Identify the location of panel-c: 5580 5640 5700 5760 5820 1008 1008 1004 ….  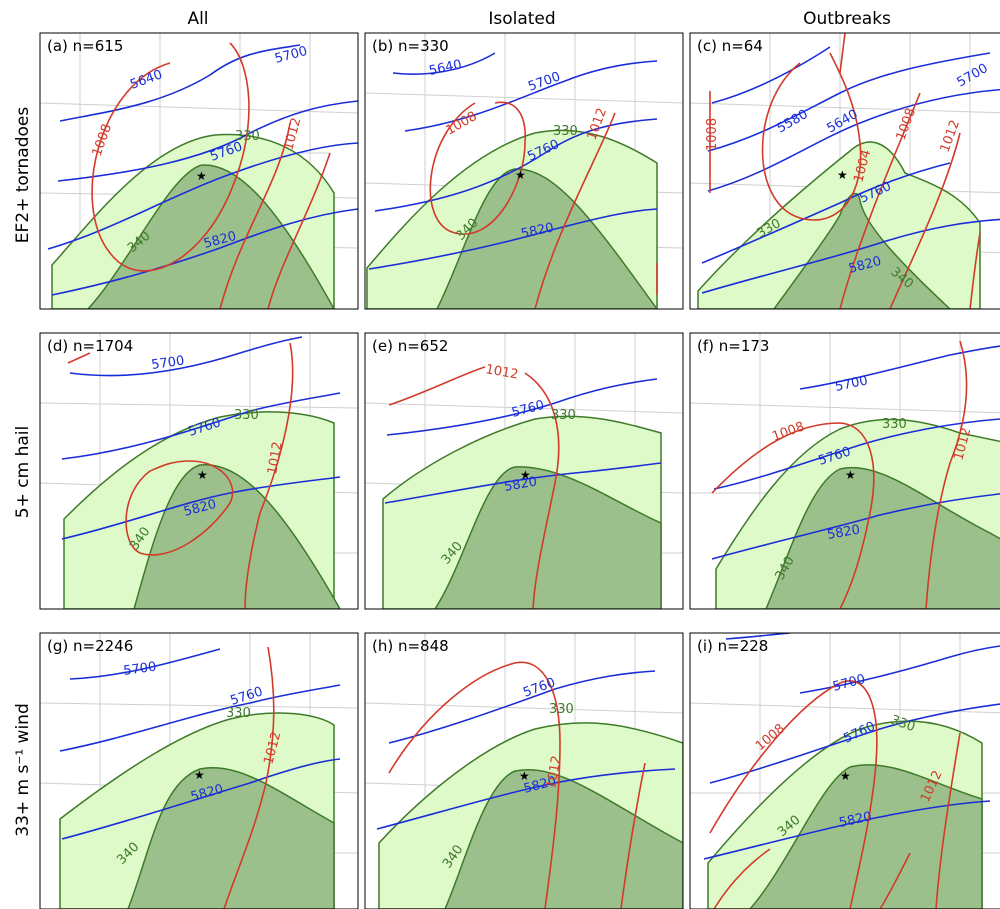
(844, 171).